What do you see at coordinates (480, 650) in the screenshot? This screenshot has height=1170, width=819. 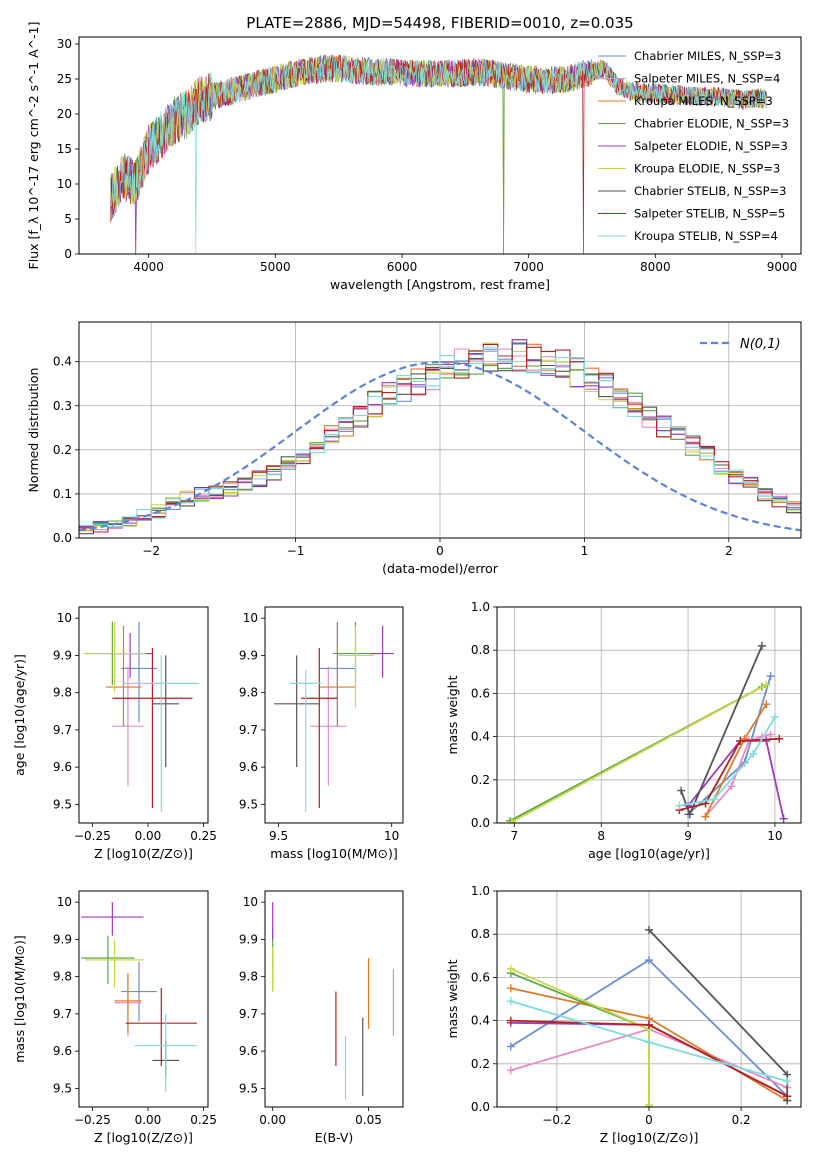 I see `y-tick-label: 0.8` at bounding box center [480, 650].